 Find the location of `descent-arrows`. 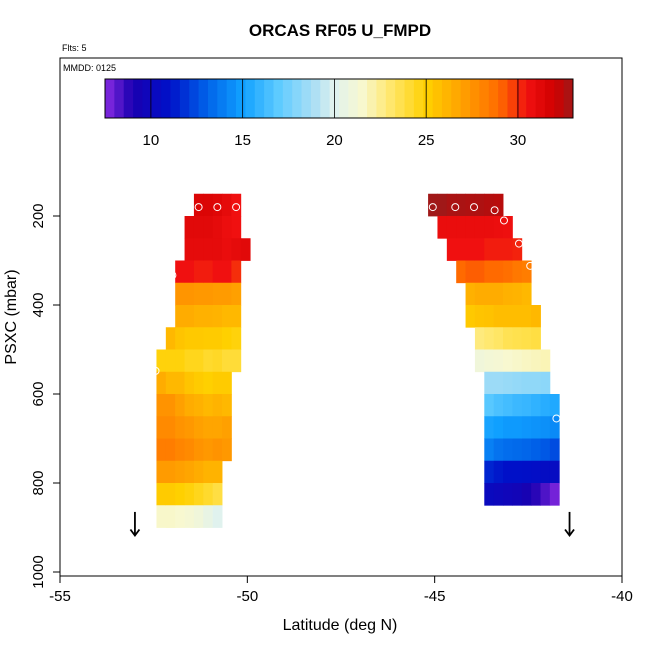

descent-arrows is located at coordinates (352, 524).